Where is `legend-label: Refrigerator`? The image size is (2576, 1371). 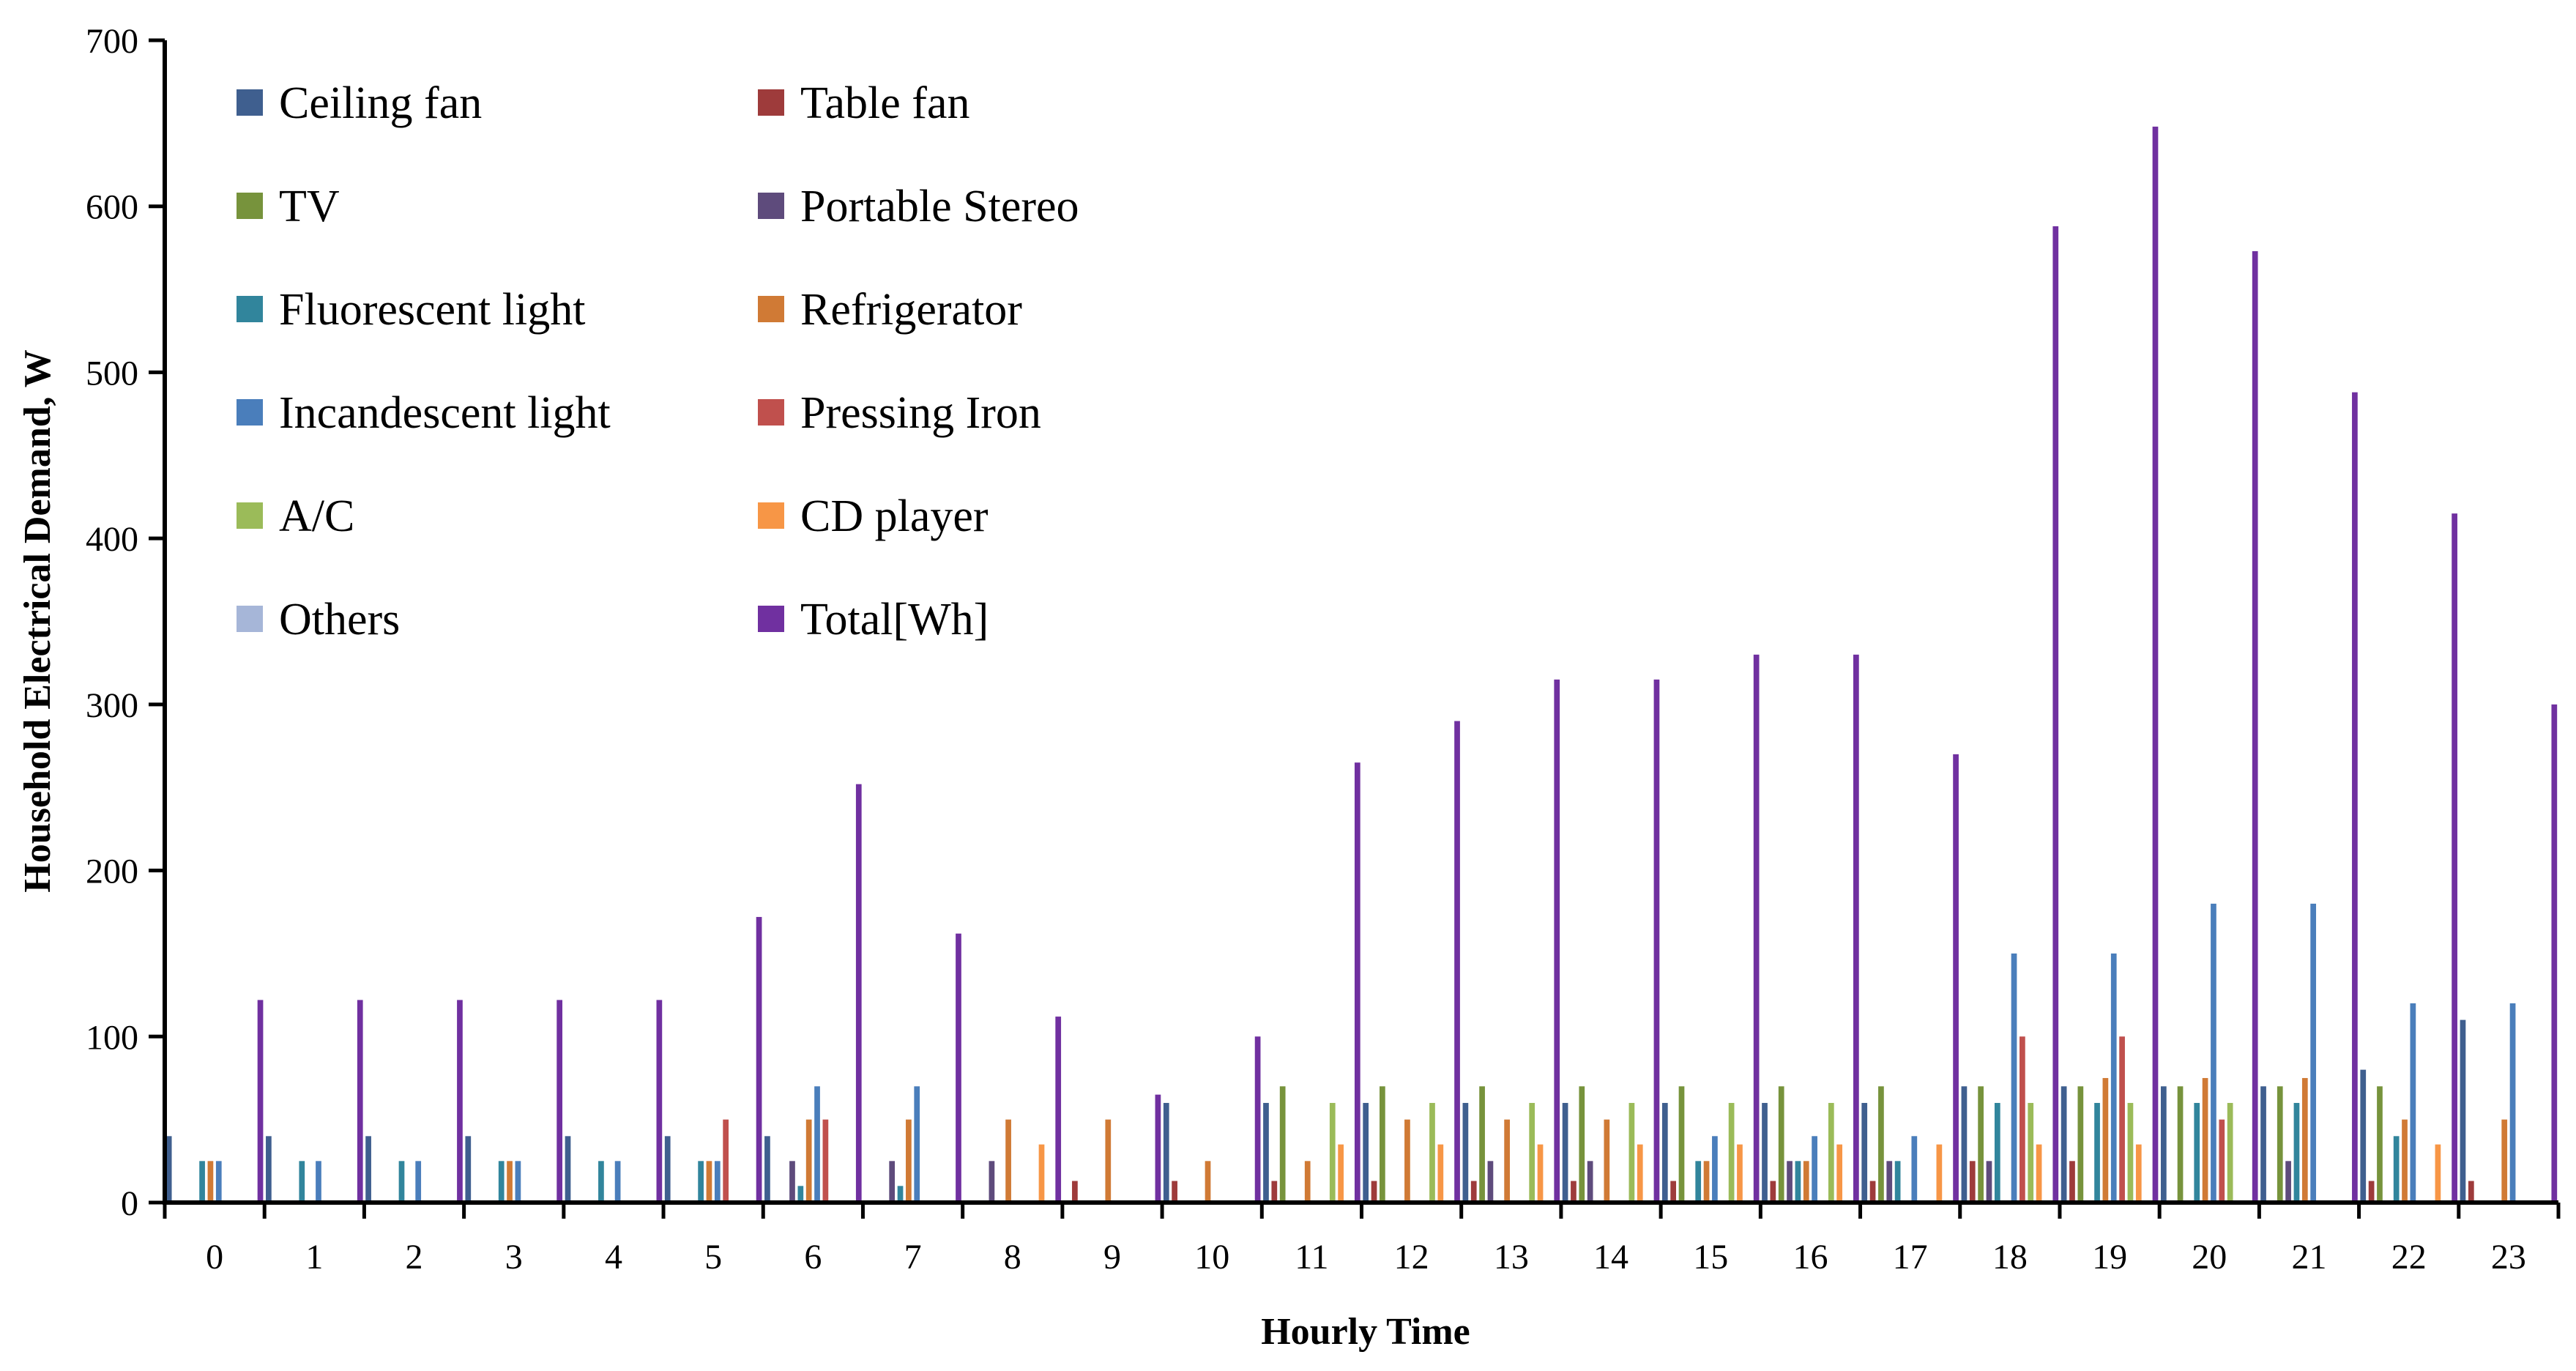
legend-label: Refrigerator is located at coordinates (911, 310).